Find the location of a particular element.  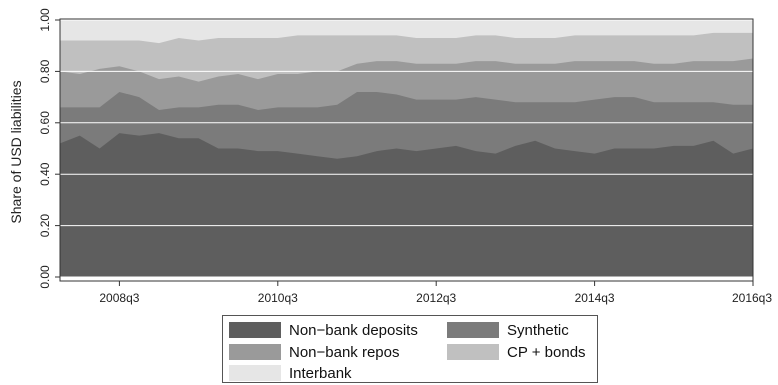

legend-item-synthetic: Synthetic is located at coordinates (508, 330).